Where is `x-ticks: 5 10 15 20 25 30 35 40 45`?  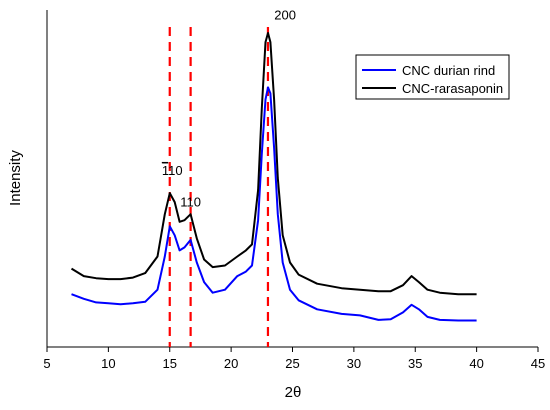 x-ticks: 5 10 15 20 25 30 35 40 45 is located at coordinates (294, 359).